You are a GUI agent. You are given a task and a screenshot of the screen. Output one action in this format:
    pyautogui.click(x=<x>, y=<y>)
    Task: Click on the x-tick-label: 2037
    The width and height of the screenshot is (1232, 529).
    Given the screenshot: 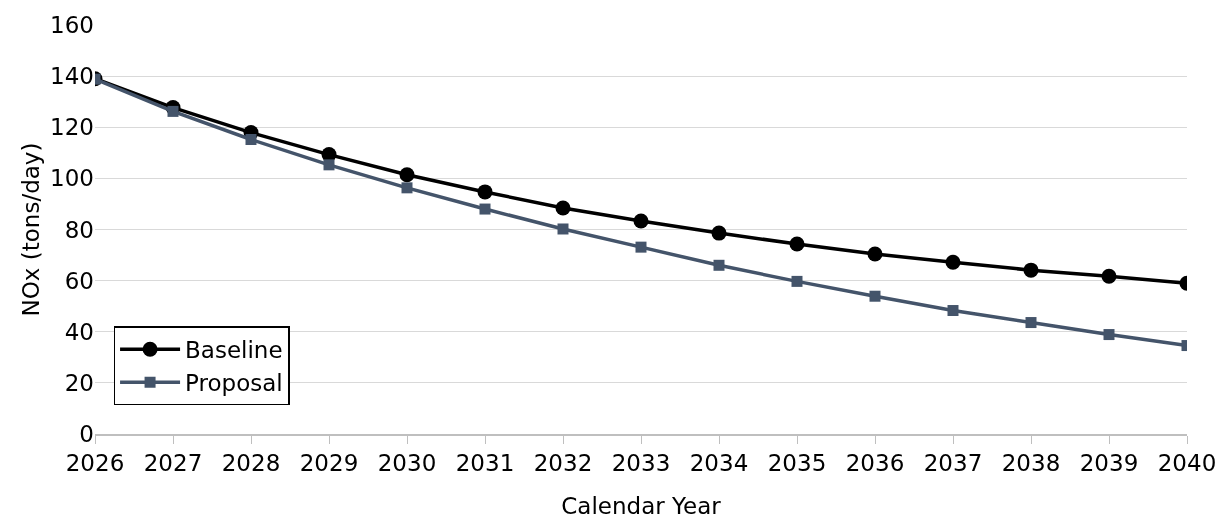 What is the action you would take?
    pyautogui.click(x=953, y=463)
    